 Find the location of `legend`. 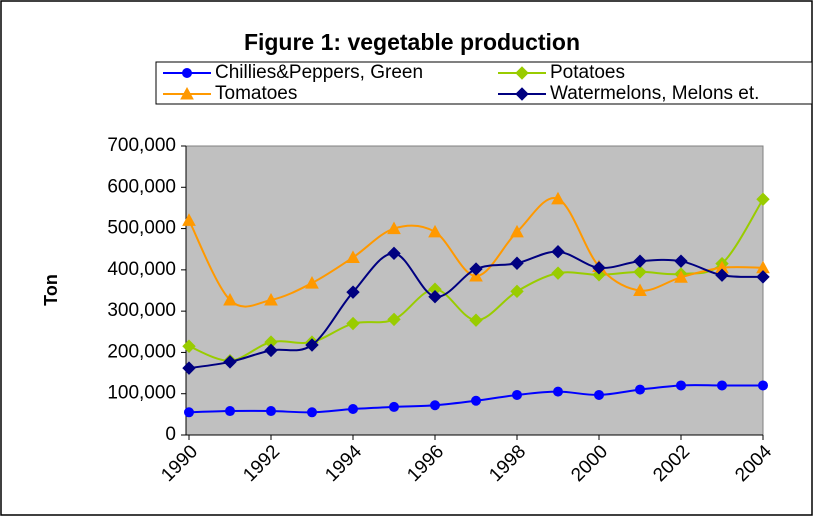

legend is located at coordinates (484, 83).